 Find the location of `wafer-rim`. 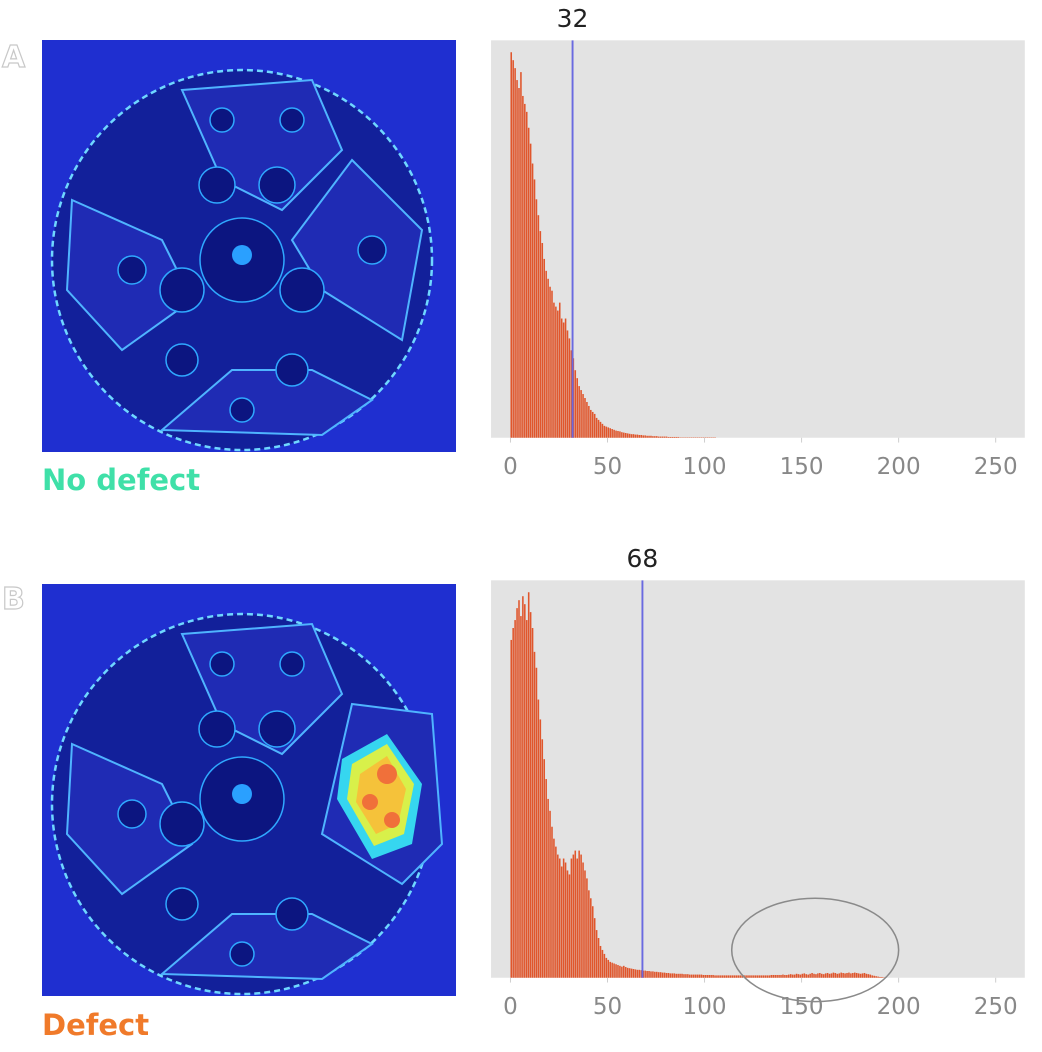

wafer-rim is located at coordinates (242, 260).